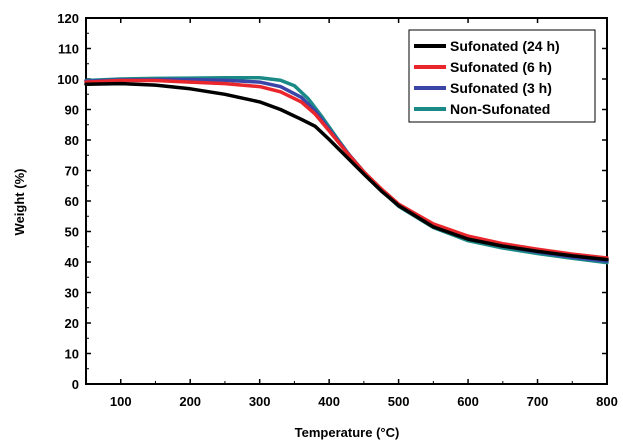 This screenshot has height=441, width=623. Describe the element at coordinates (72, 110) in the screenshot. I see `y-tick-label: 90` at that location.